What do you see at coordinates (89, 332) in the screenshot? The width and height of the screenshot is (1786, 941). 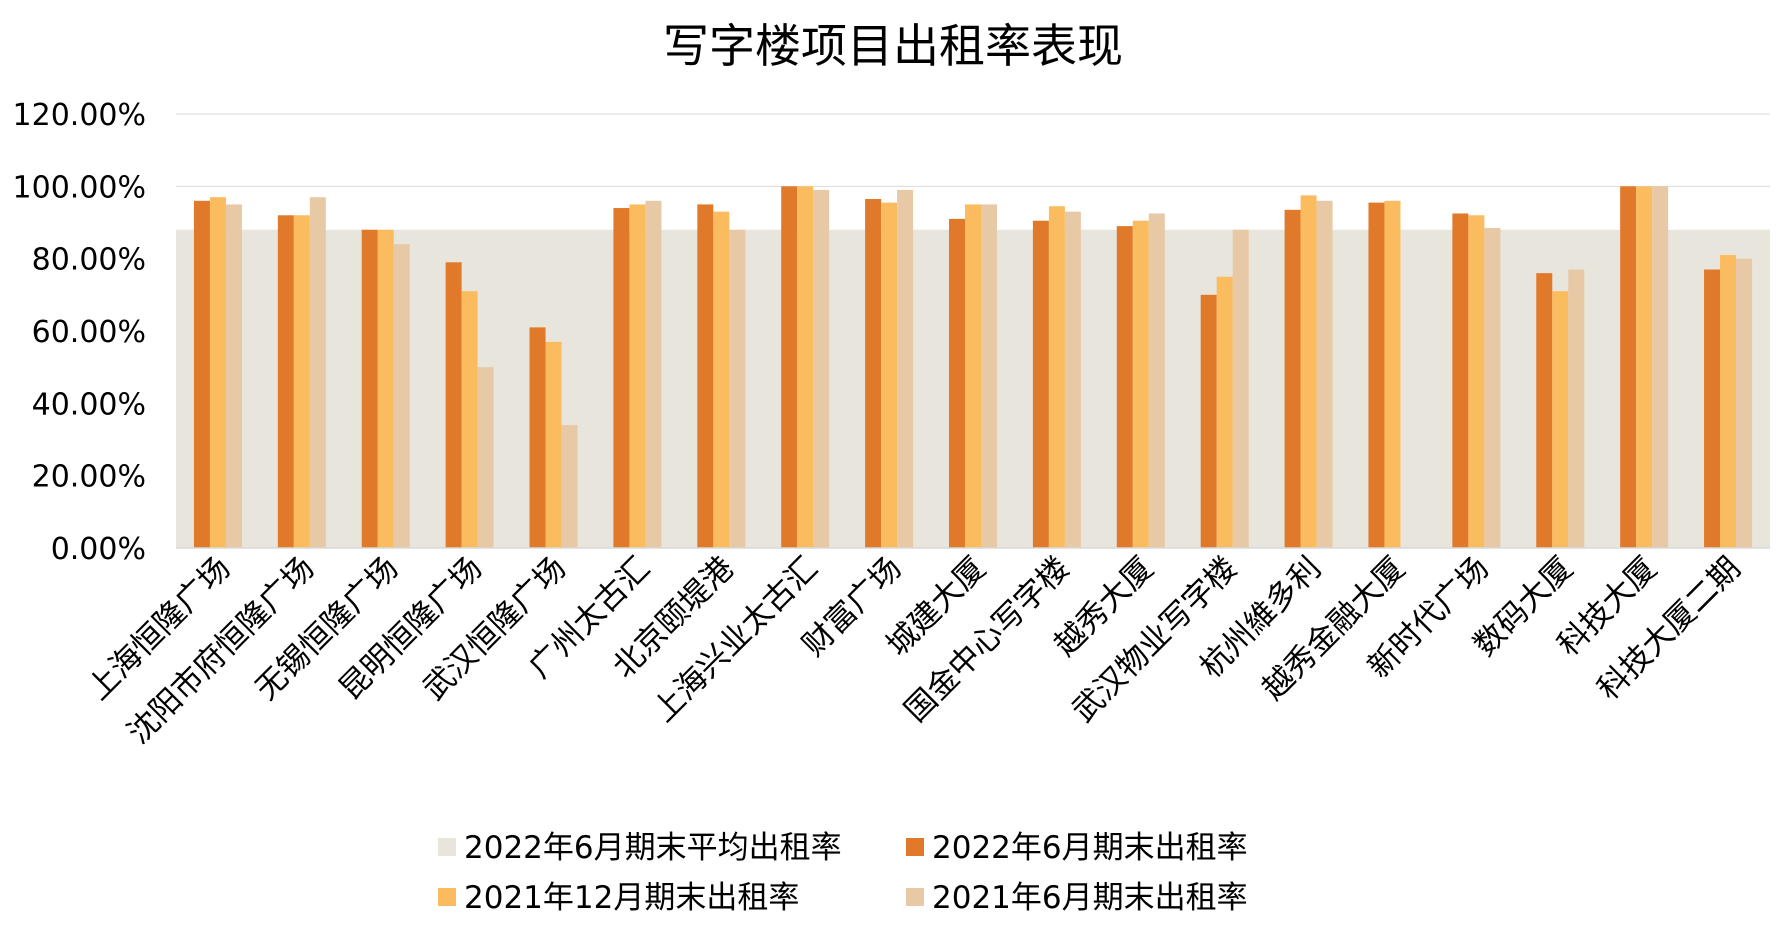 I see `y-tick-label: 60.00%` at bounding box center [89, 332].